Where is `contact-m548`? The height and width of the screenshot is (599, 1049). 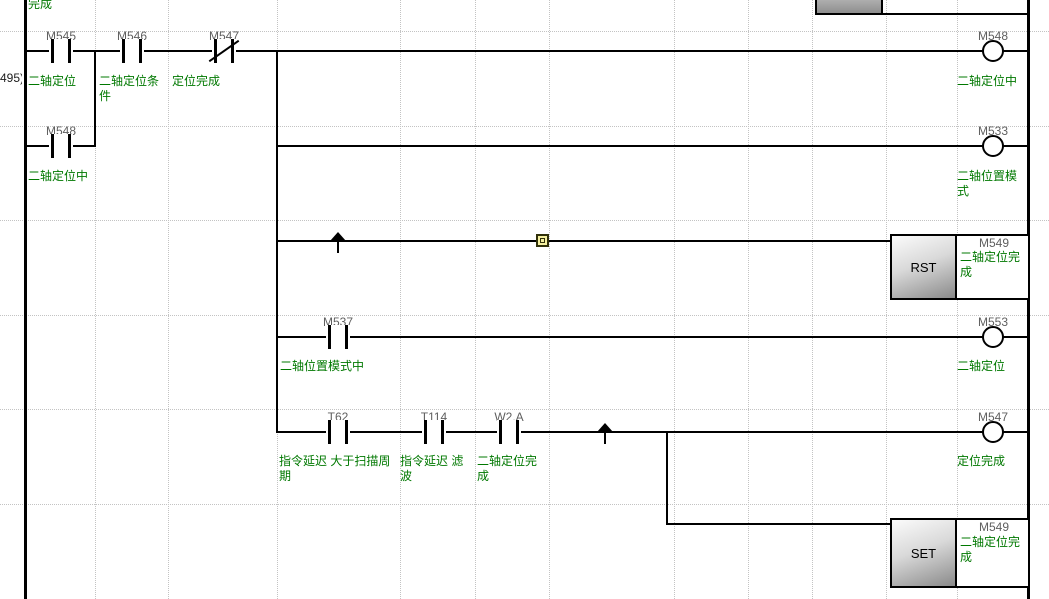 contact-m548 is located at coordinates (61, 146).